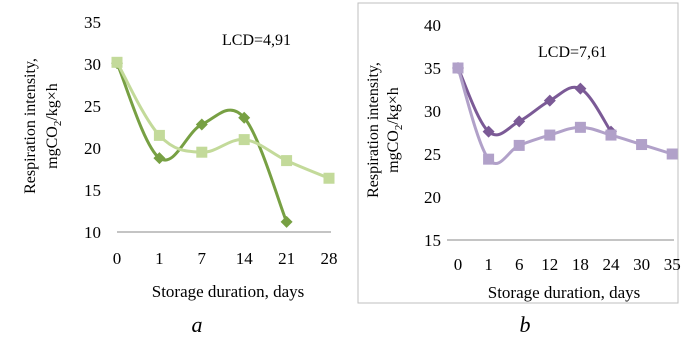 This screenshot has width=681, height=341. I want to click on y-axis-title-line2: mgCO2/kg×h, so click(54, 126).